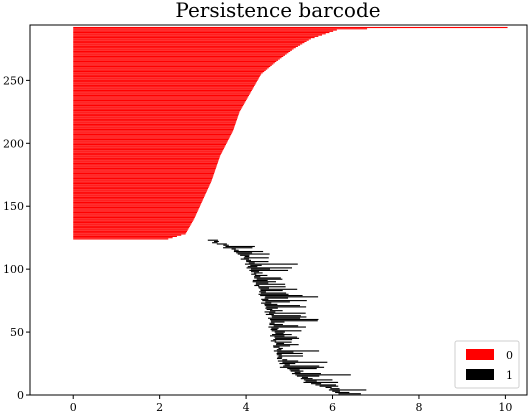 This screenshot has height=415, width=528. Describe the element at coordinates (487, 364) in the screenshot. I see `legend: 0 1` at that location.